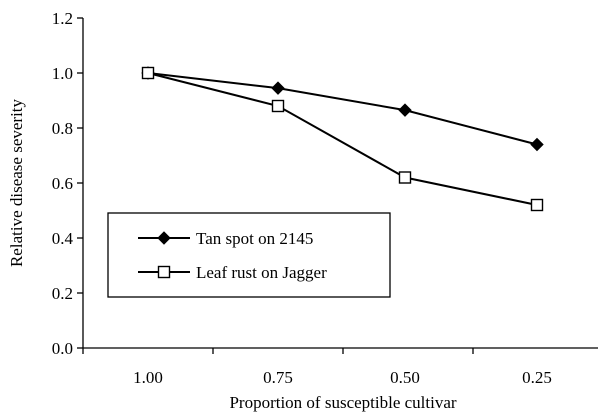 This screenshot has width=600, height=413. Describe the element at coordinates (342, 402) in the screenshot. I see `x-axis-label: Proportion of susceptible cultivar` at that location.